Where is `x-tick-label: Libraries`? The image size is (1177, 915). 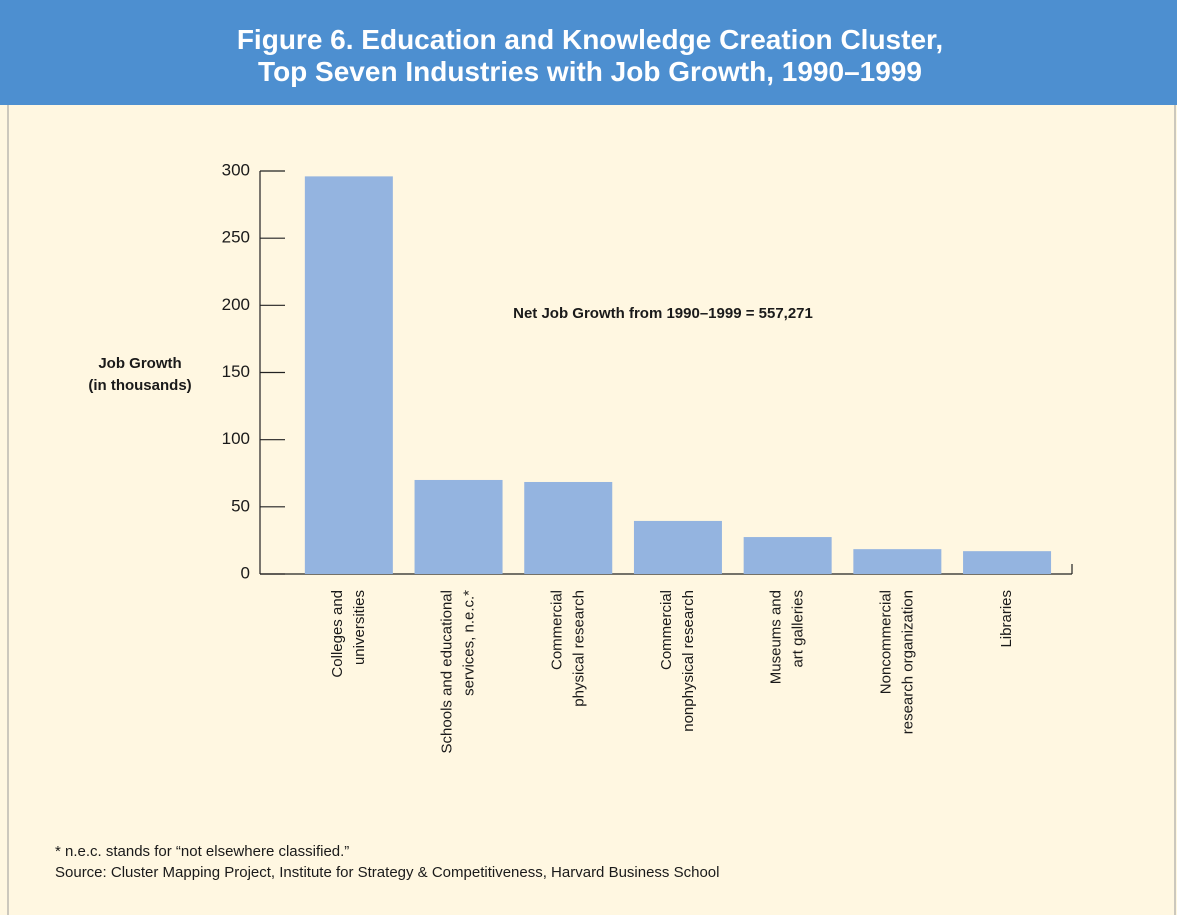 x-tick-label: Libraries is located at coordinates (1006, 619).